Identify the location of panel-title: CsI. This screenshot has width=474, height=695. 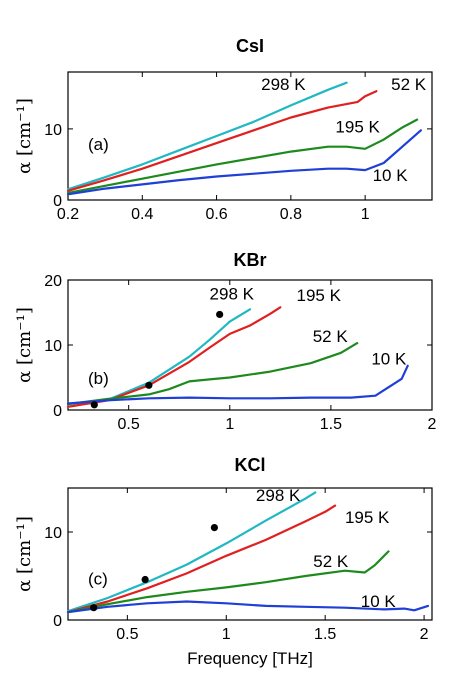
(250, 46).